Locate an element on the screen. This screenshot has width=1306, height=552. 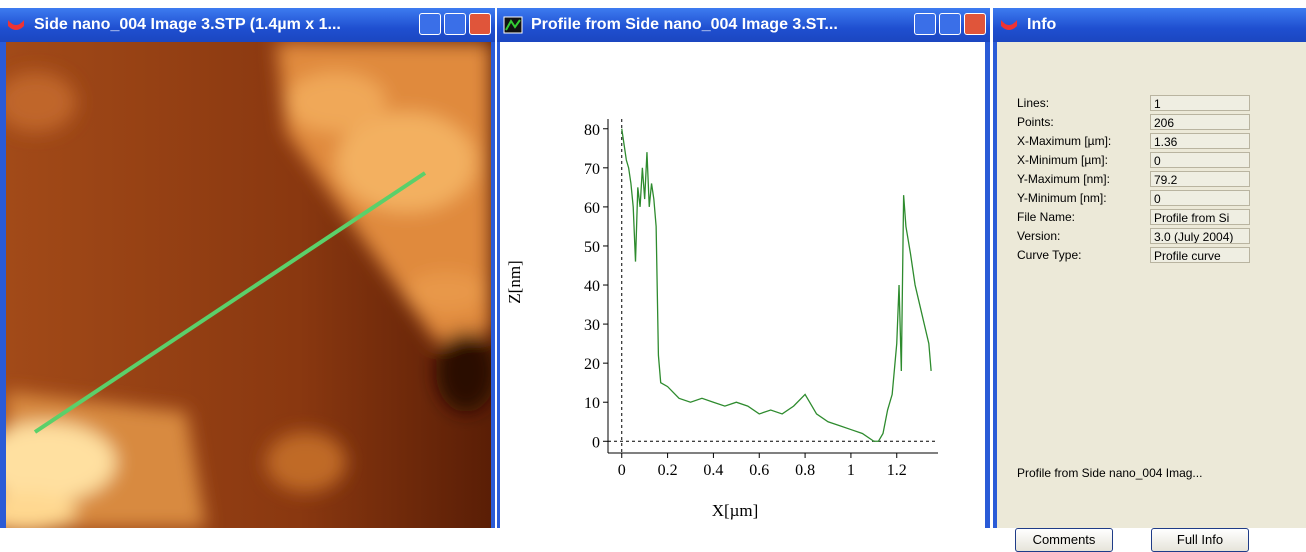
y-tick-label: 70 is located at coordinates (592, 169).